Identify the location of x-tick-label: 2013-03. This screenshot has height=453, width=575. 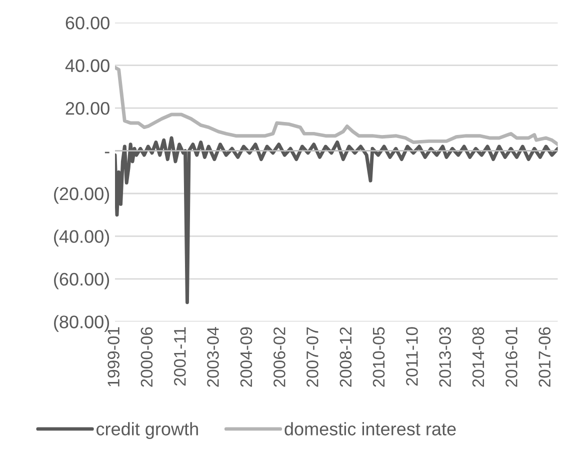
(445, 357).